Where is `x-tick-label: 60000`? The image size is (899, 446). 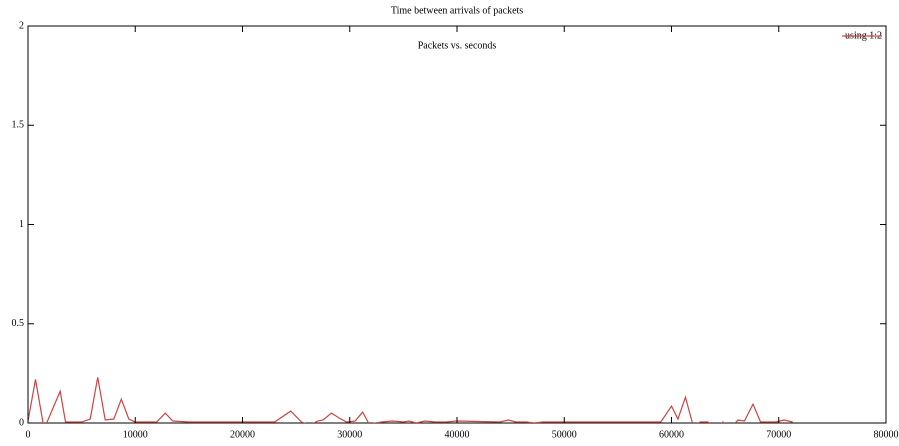
x-tick-label: 60000 is located at coordinates (671, 434).